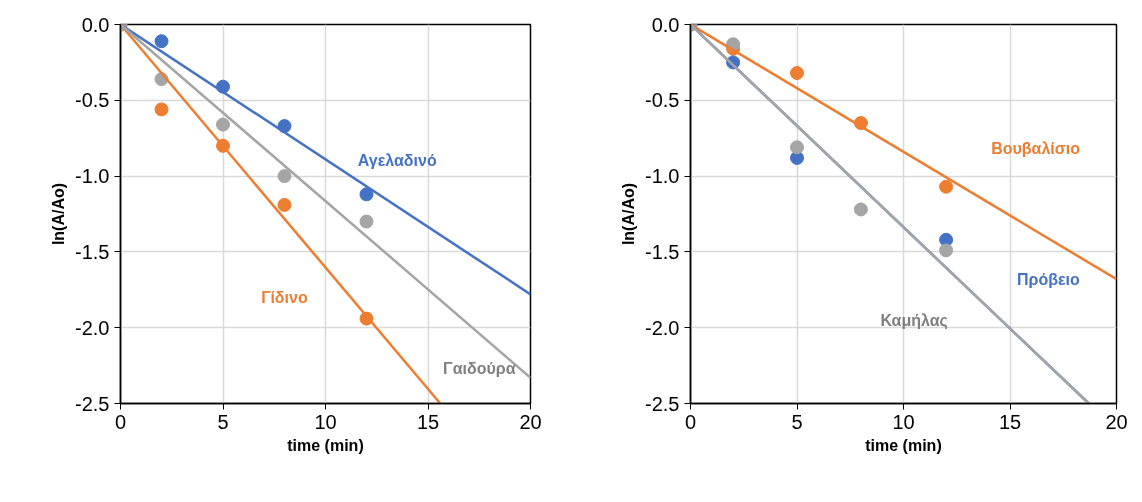  I want to click on series-label: Αγελαδινό, so click(397, 161).